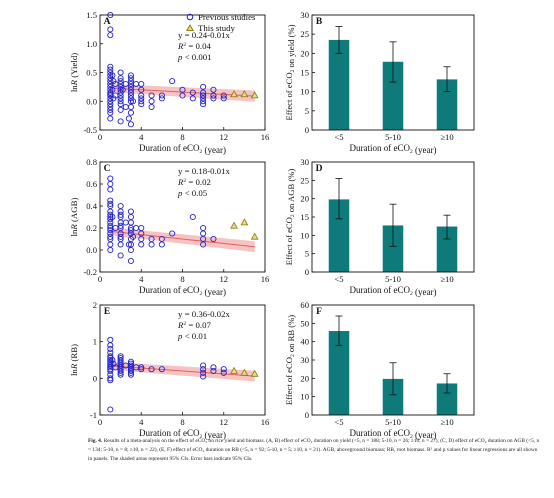 This screenshot has height=498, width=554. Describe the element at coordinates (194, 182) in the screenshot. I see `annotation-r2: R2 = 0.02` at that location.